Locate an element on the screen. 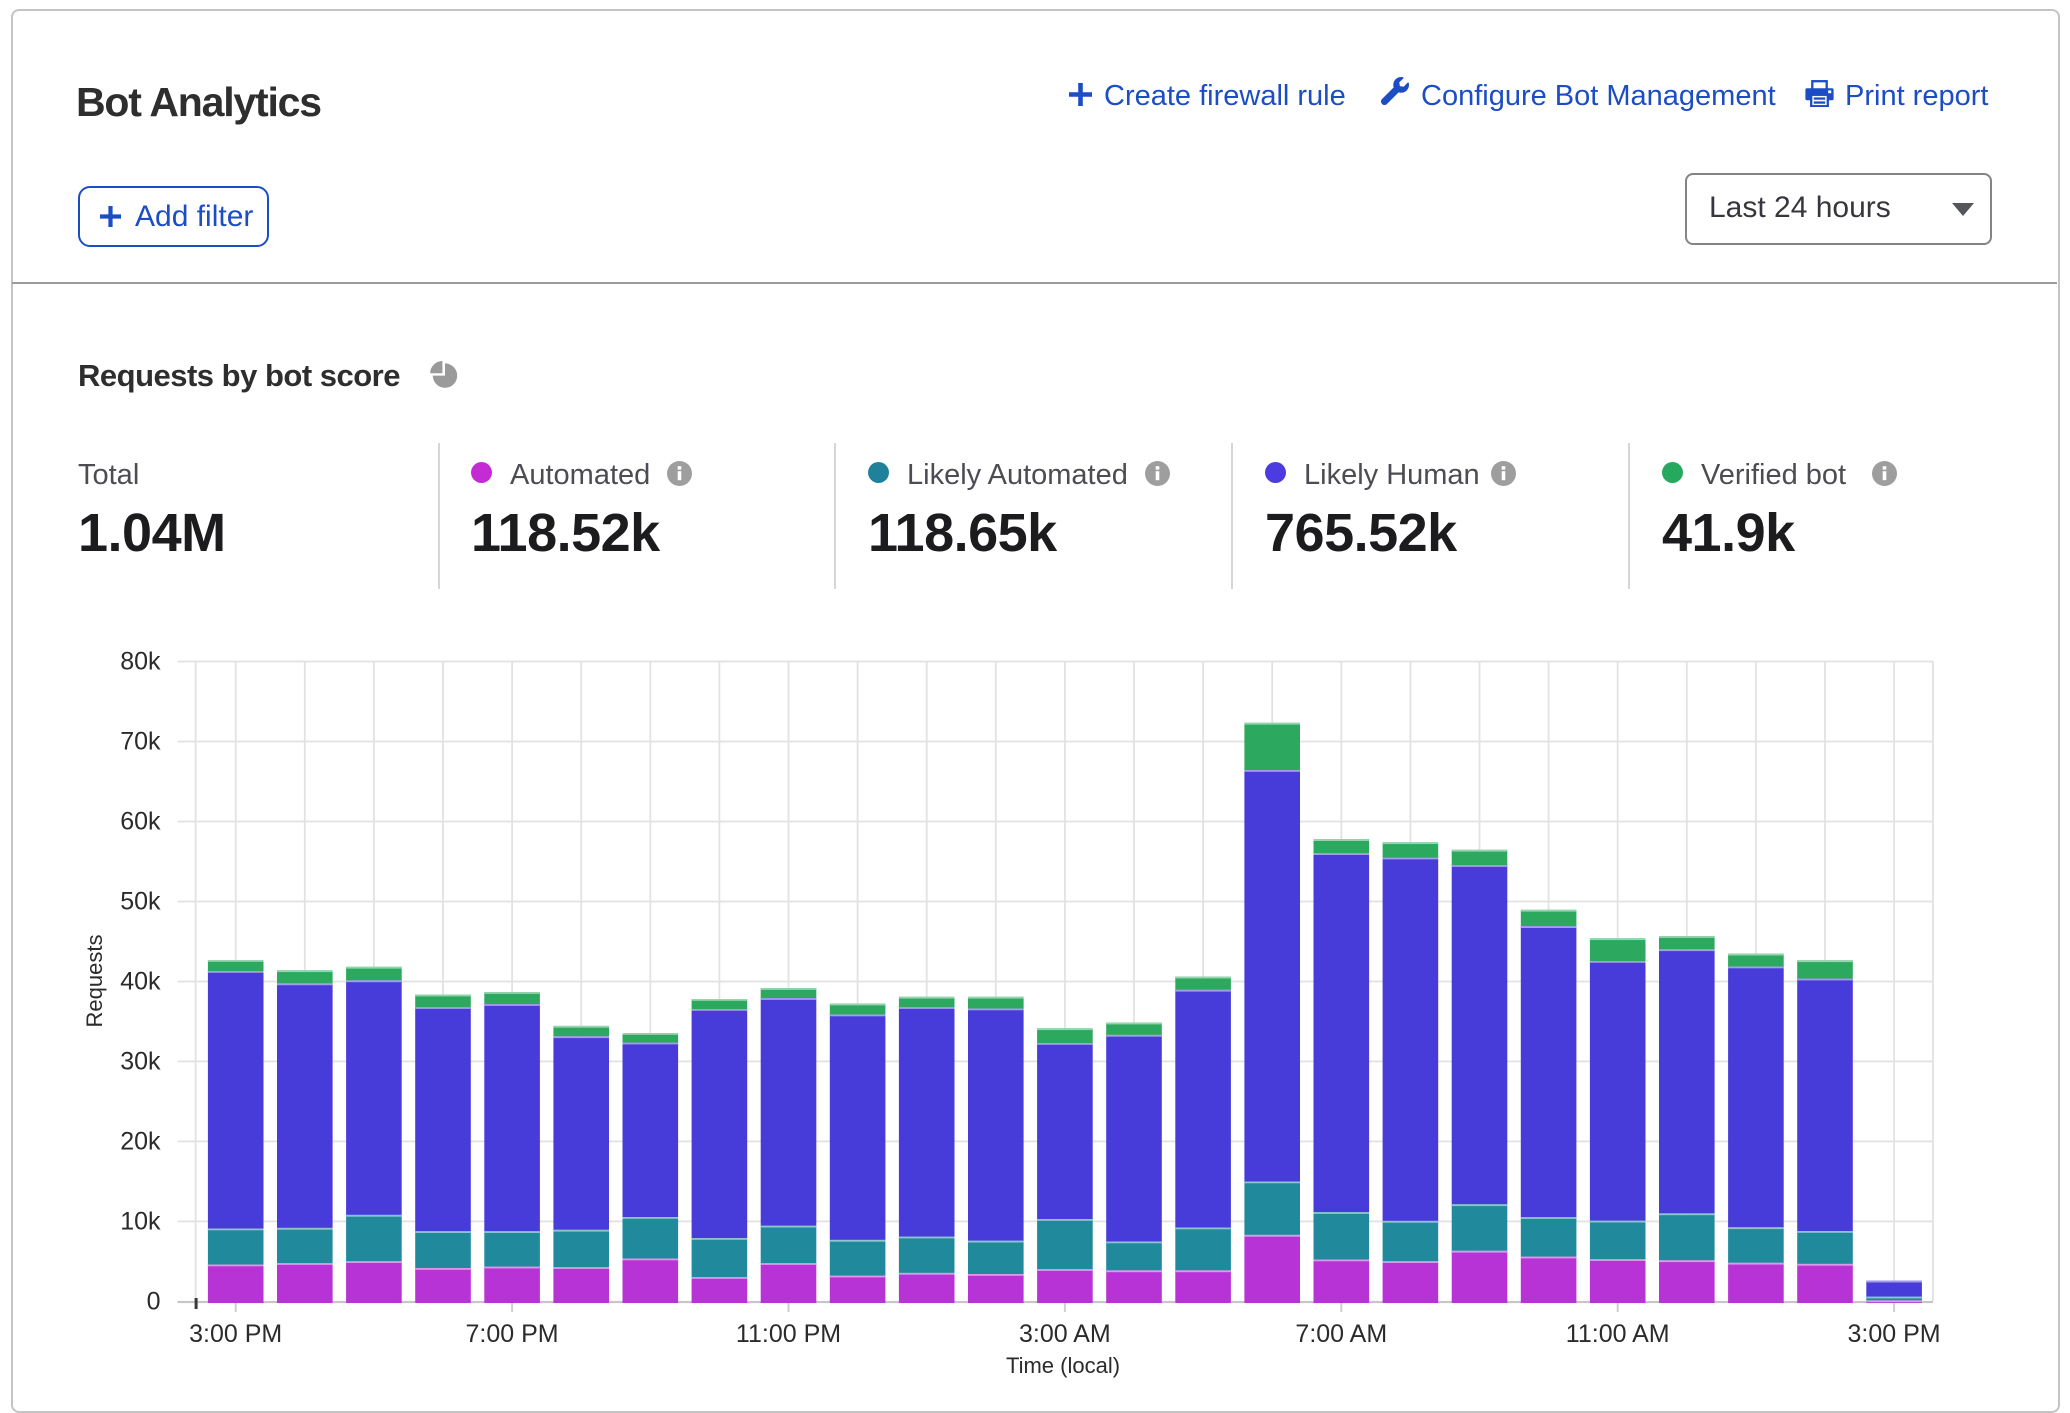  svg-text: 10k is located at coordinates (140, 1221).